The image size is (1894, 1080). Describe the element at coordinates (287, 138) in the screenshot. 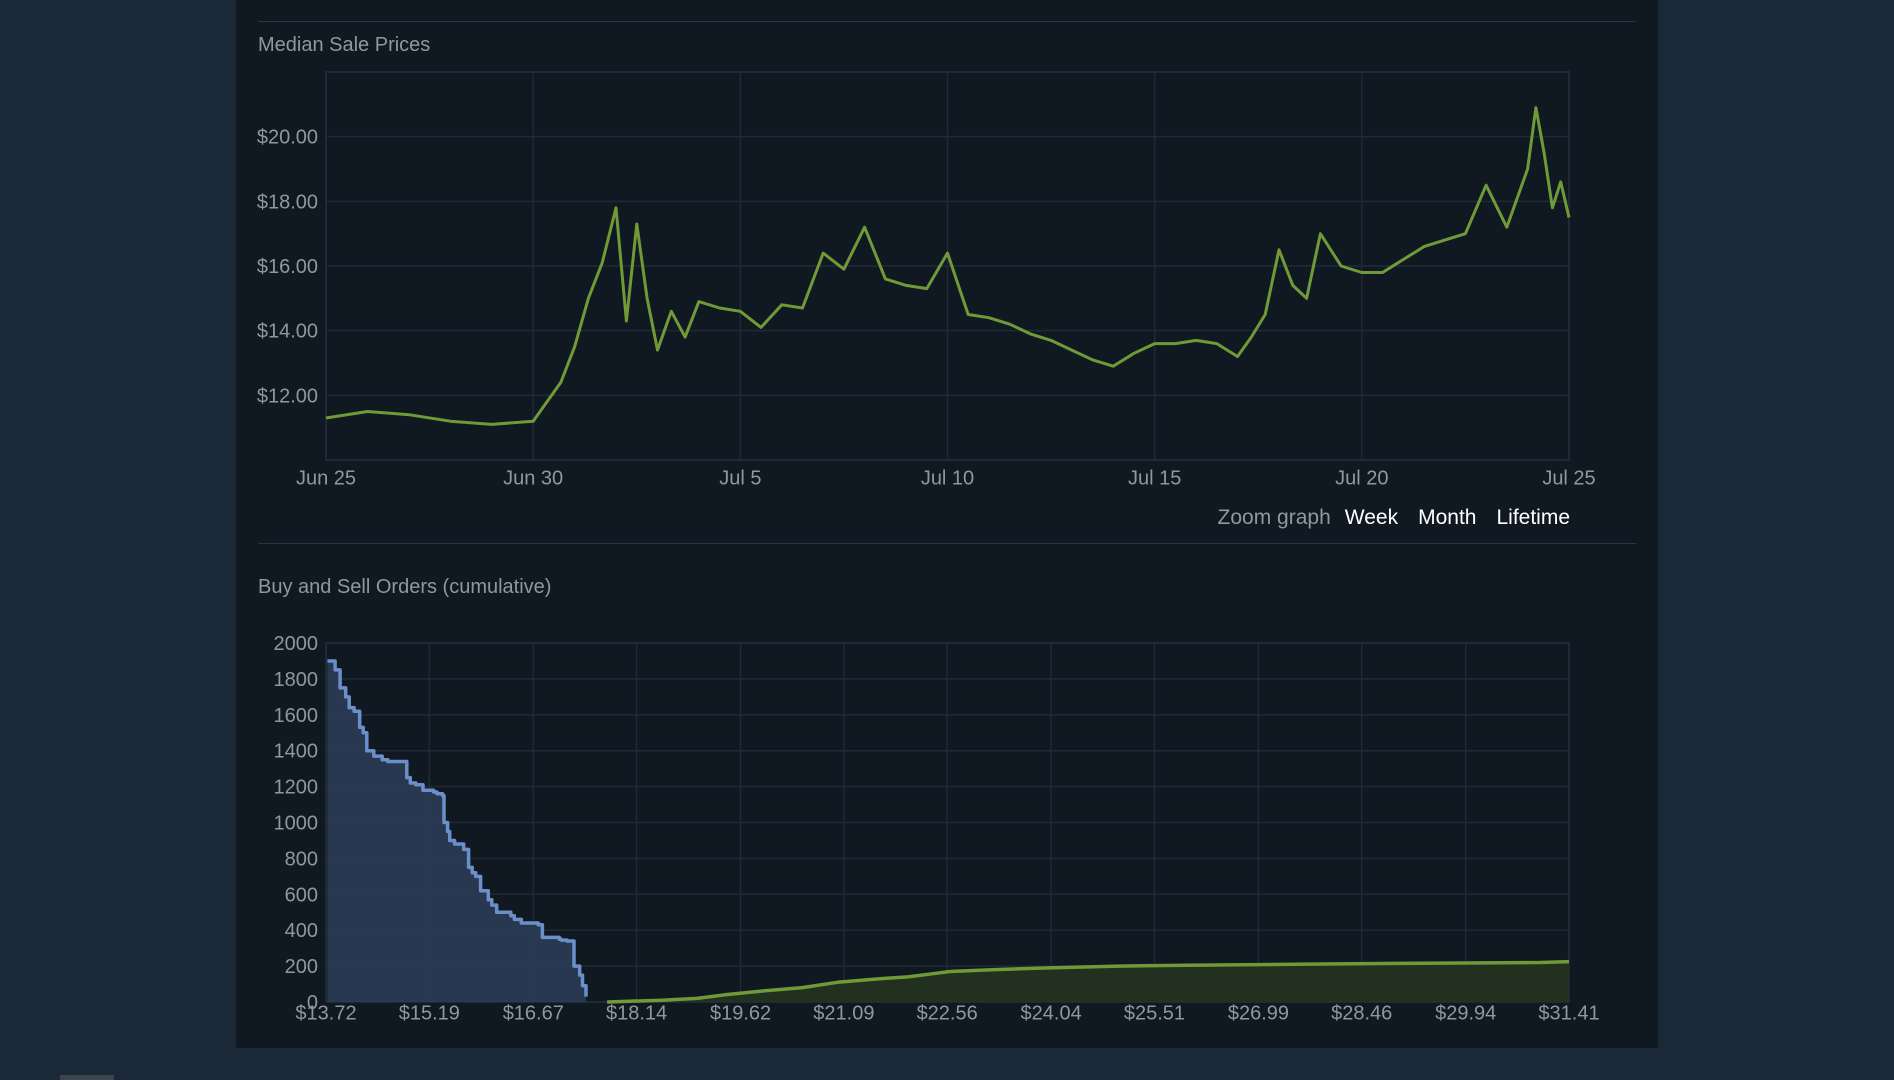

I see `y-tick-label: $20.00` at that location.